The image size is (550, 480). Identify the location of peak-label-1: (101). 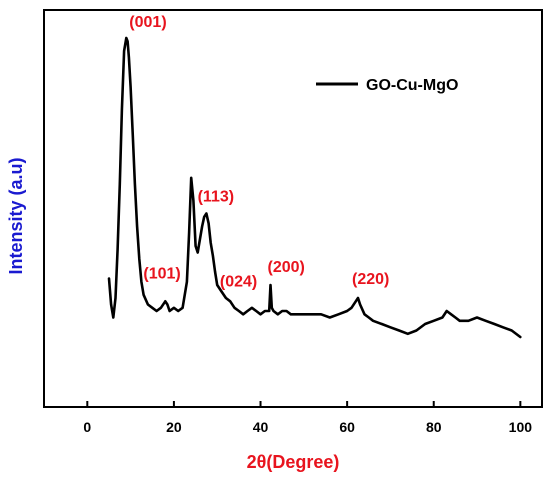
(161, 274).